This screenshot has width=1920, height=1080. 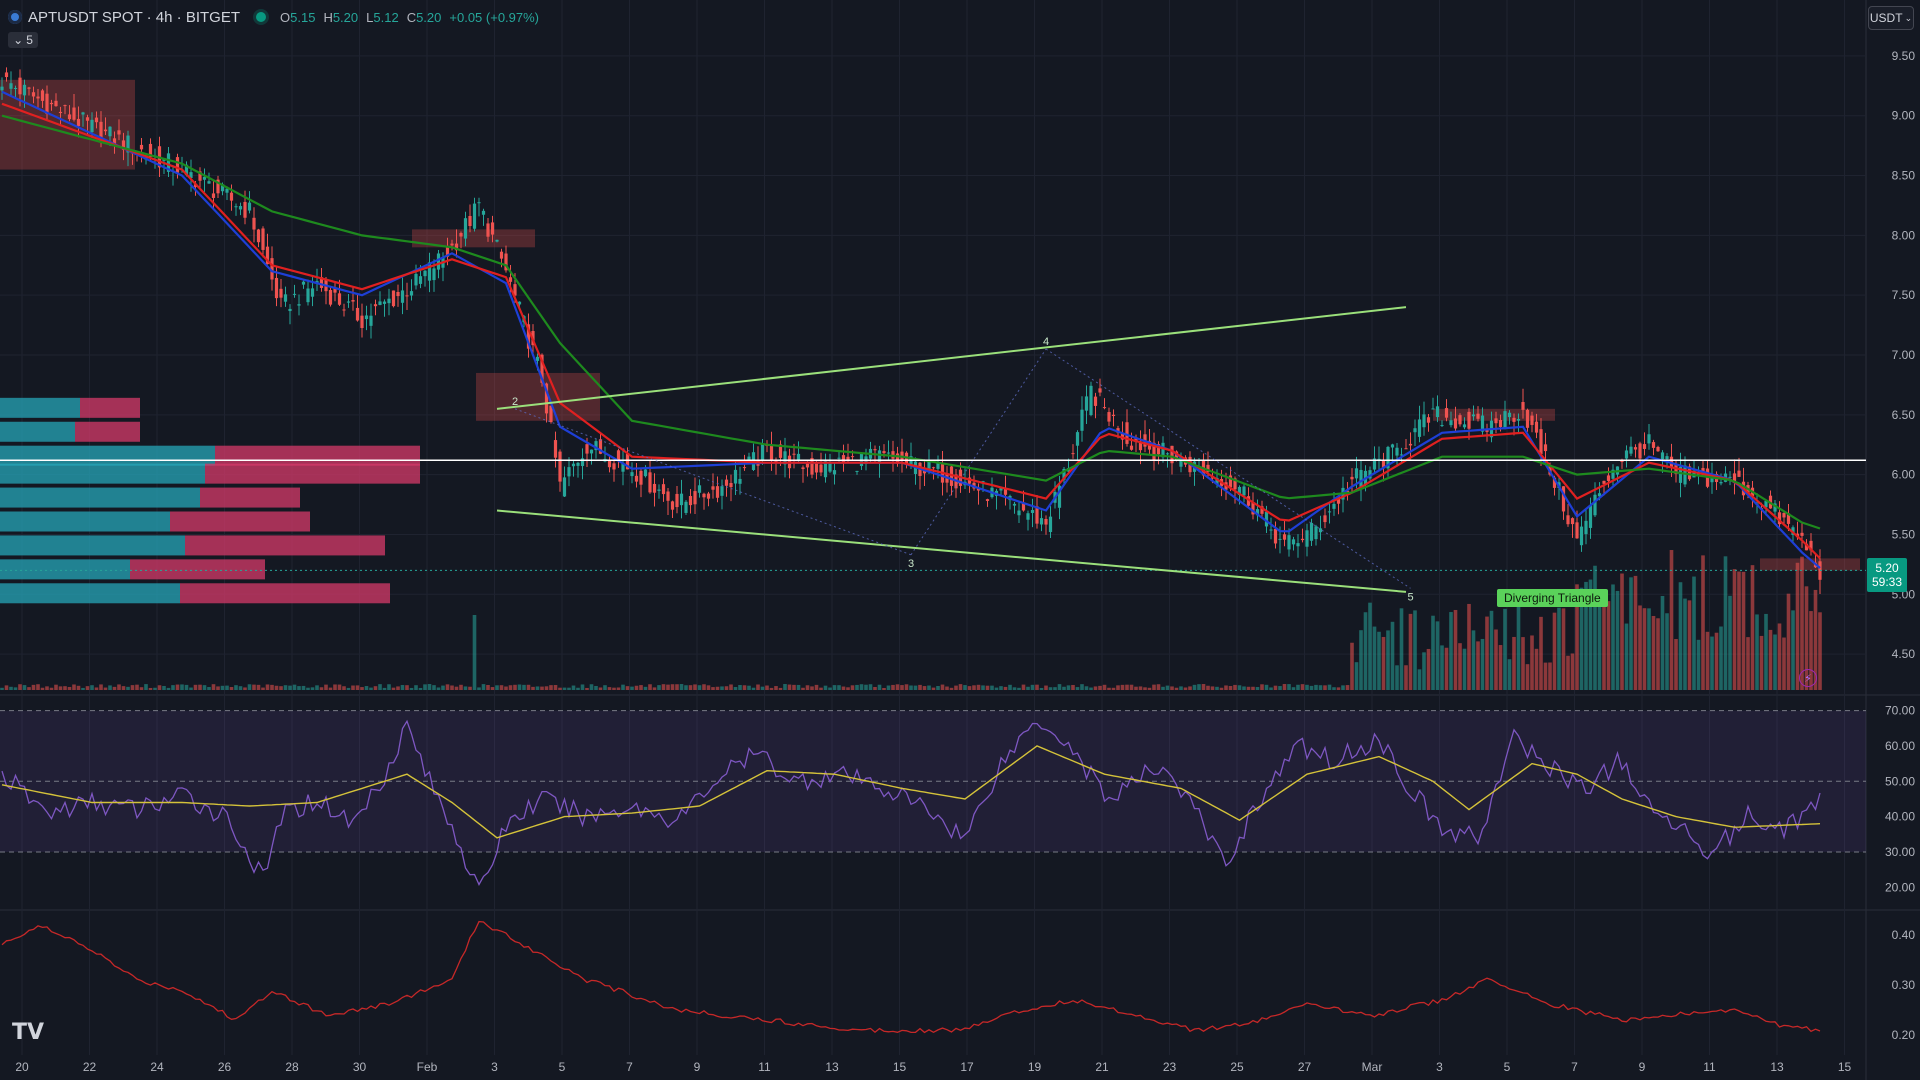 What do you see at coordinates (1887, 575) in the screenshot?
I see `last-price-tag: 5.20 59:33` at bounding box center [1887, 575].